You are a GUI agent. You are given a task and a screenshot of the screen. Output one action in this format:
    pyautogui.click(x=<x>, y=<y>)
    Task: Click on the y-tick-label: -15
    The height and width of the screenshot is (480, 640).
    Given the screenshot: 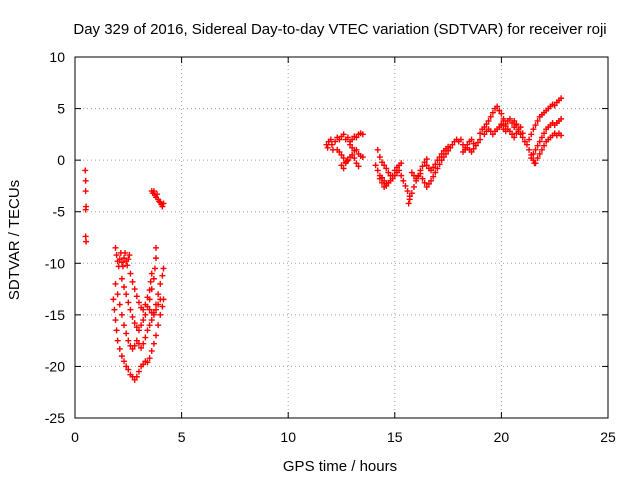 What is the action you would take?
    pyautogui.click(x=55, y=315)
    